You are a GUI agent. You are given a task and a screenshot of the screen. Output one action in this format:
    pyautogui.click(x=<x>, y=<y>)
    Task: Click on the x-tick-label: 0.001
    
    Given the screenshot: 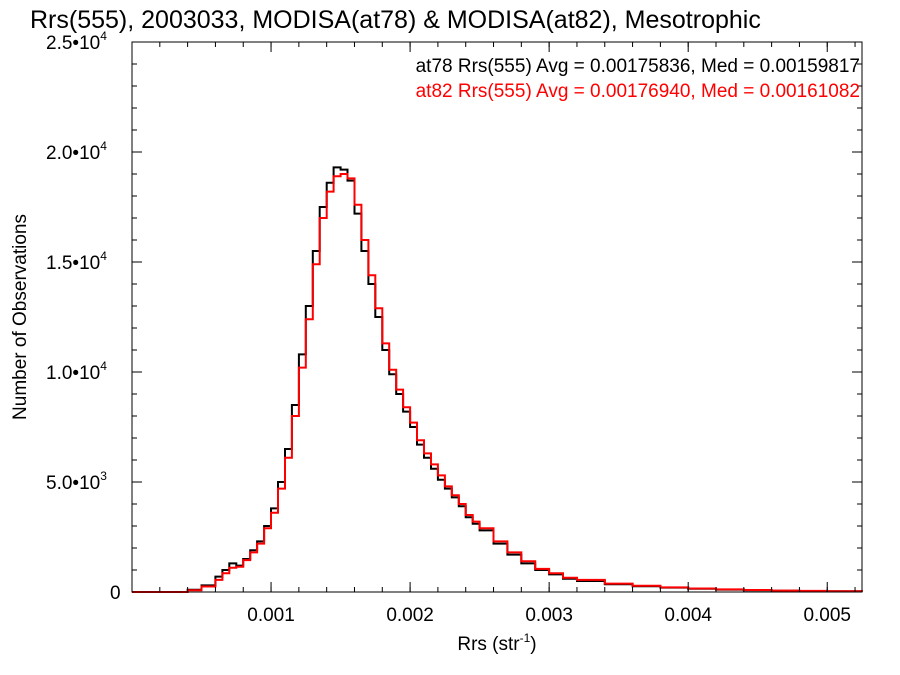 What is the action you would take?
    pyautogui.click(x=271, y=615)
    